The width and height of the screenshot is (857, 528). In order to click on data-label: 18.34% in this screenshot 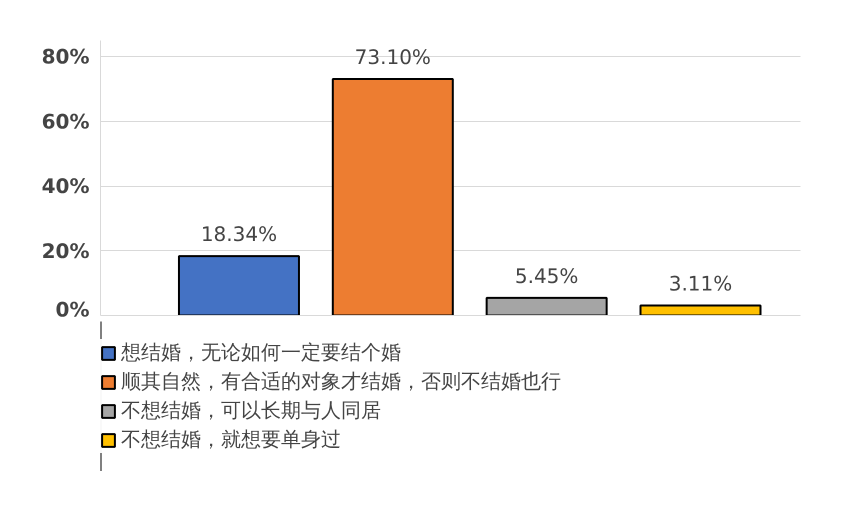, I will do `click(239, 234)`.